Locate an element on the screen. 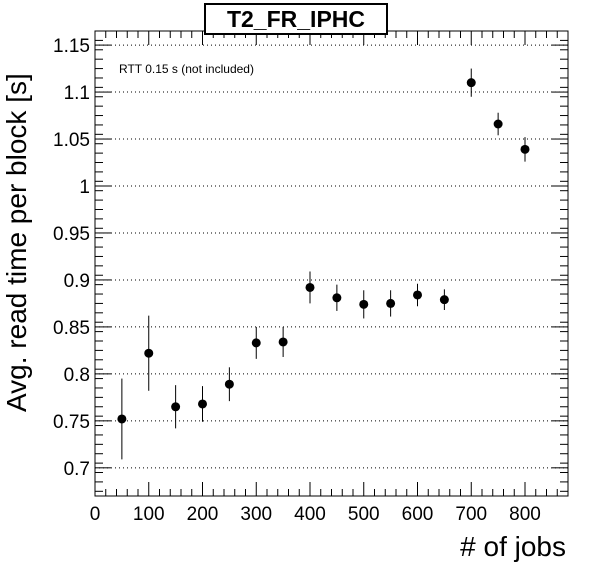 The width and height of the screenshot is (596, 572). x-tick-label: 0 is located at coordinates (95, 514).